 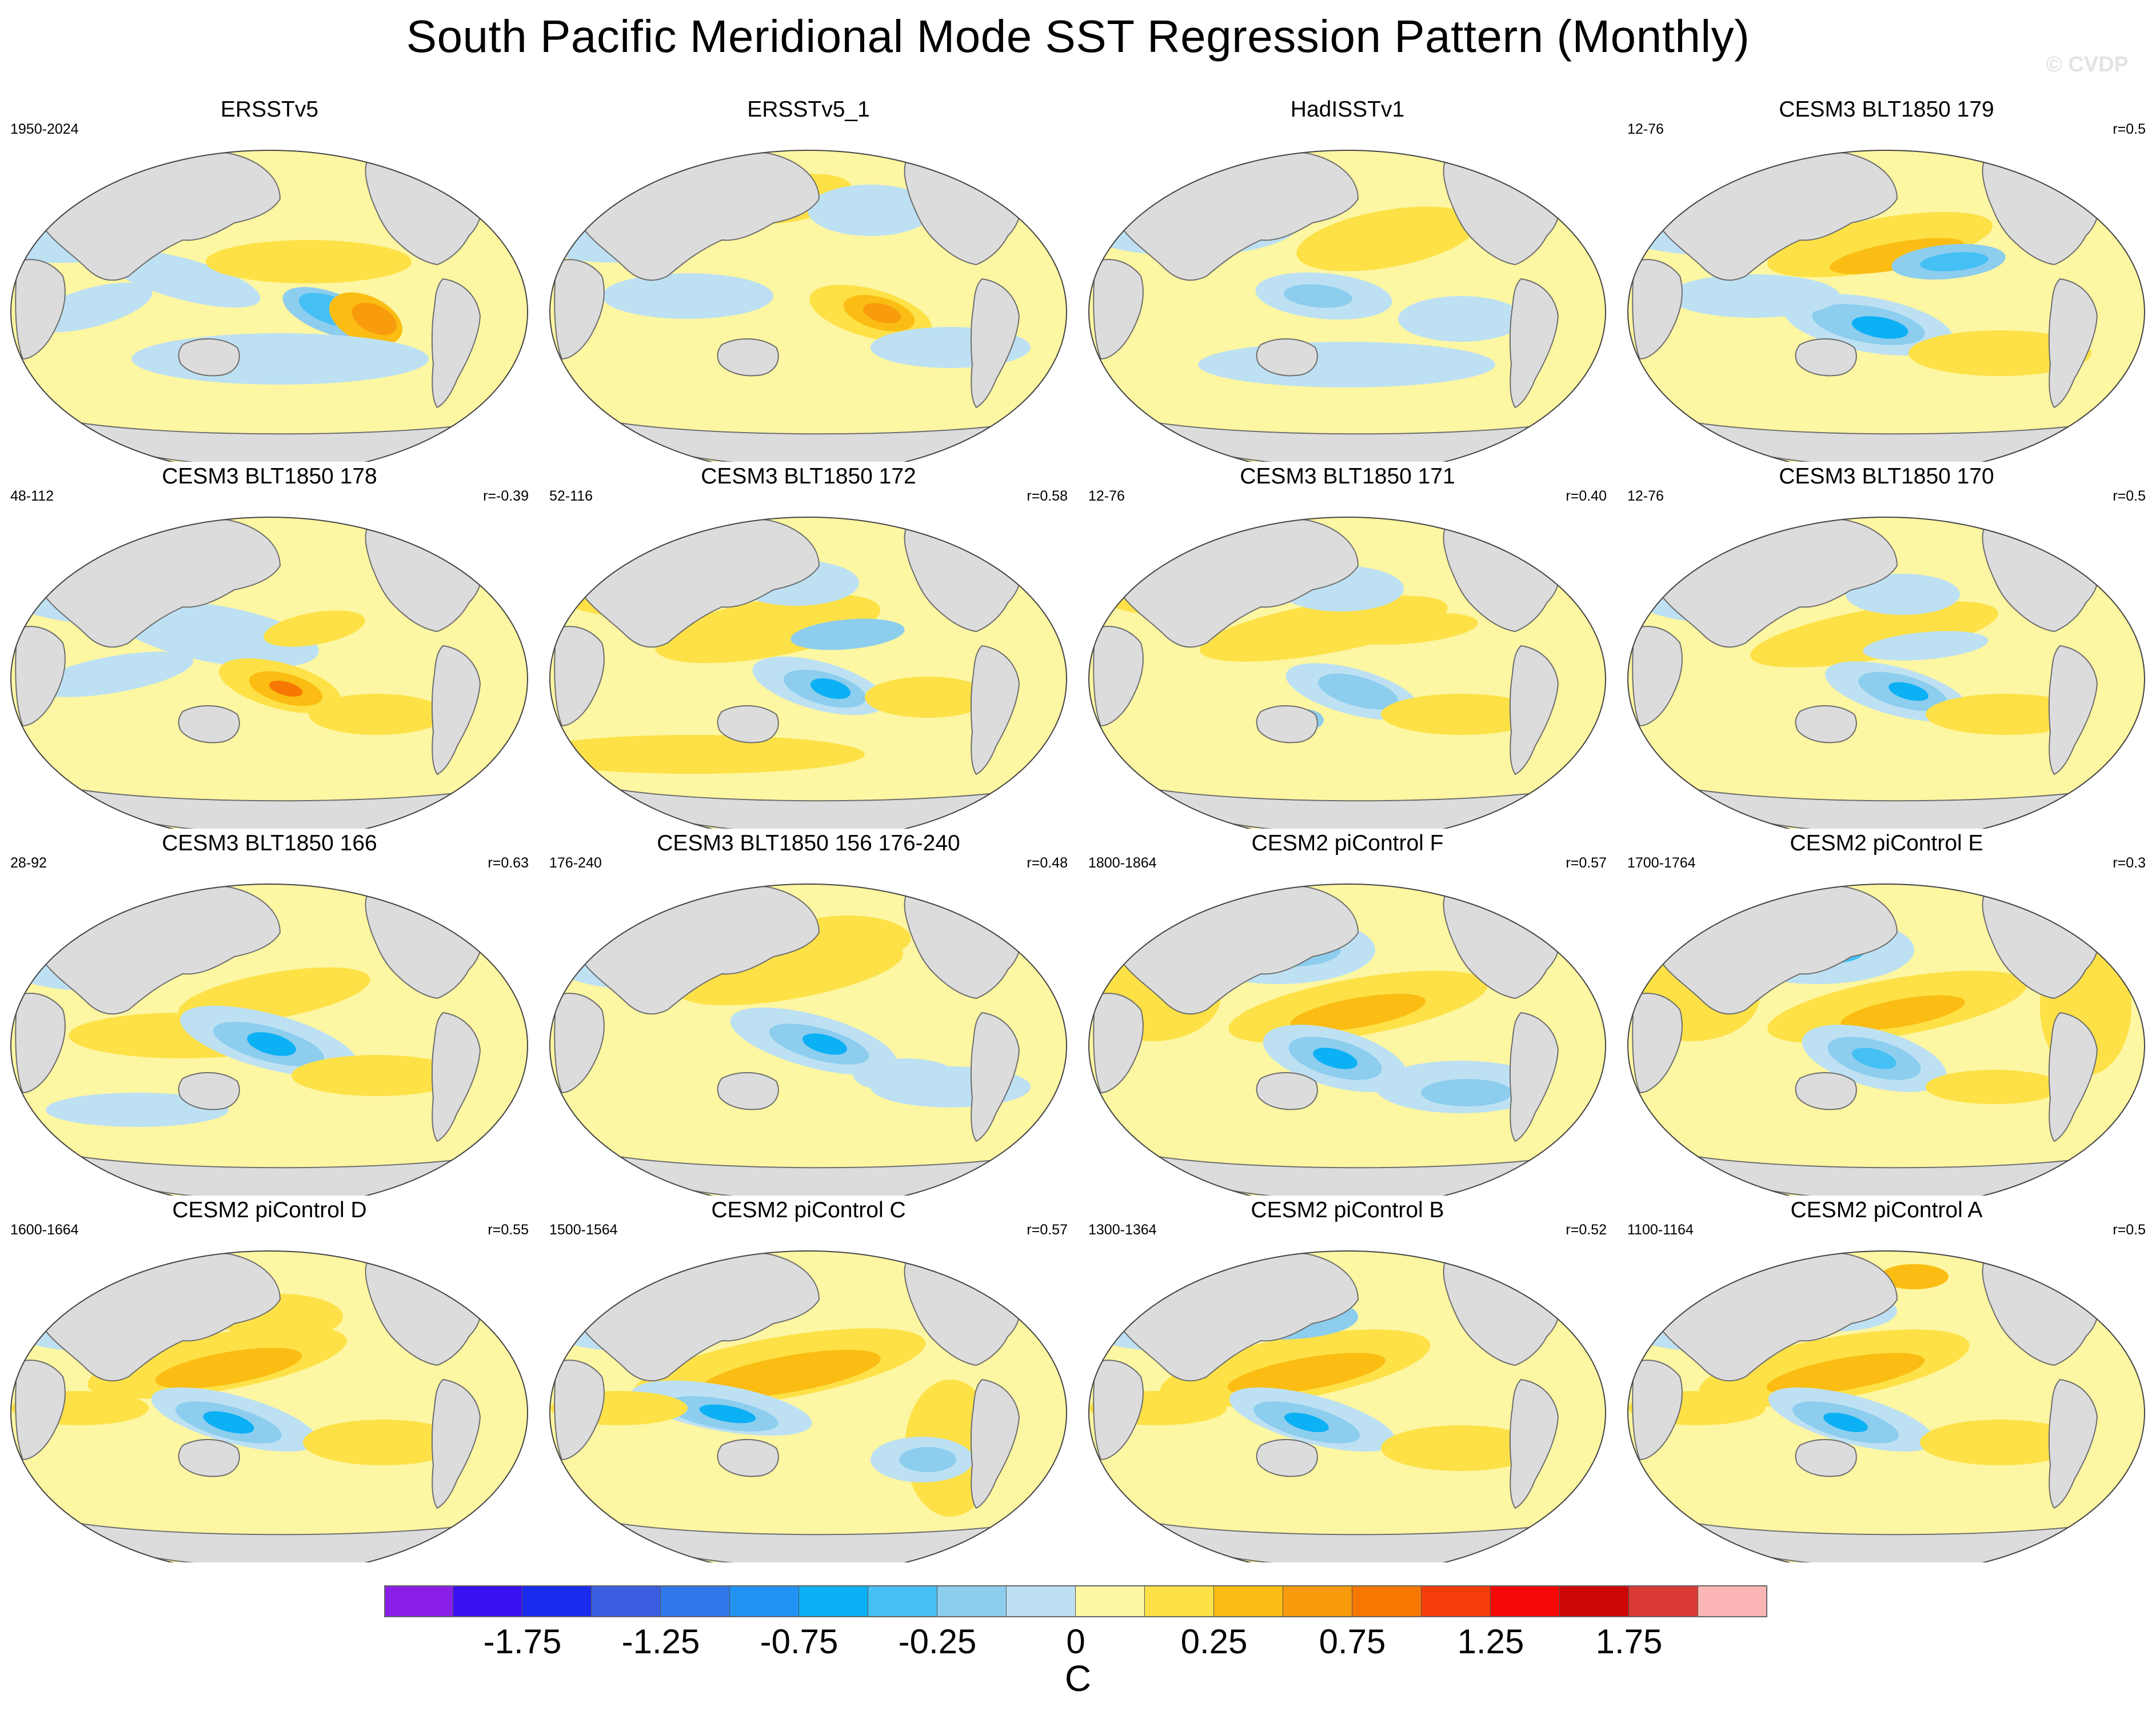 What do you see at coordinates (1886, 1210) in the screenshot?
I see `panel-title: CESM2 piControl A` at bounding box center [1886, 1210].